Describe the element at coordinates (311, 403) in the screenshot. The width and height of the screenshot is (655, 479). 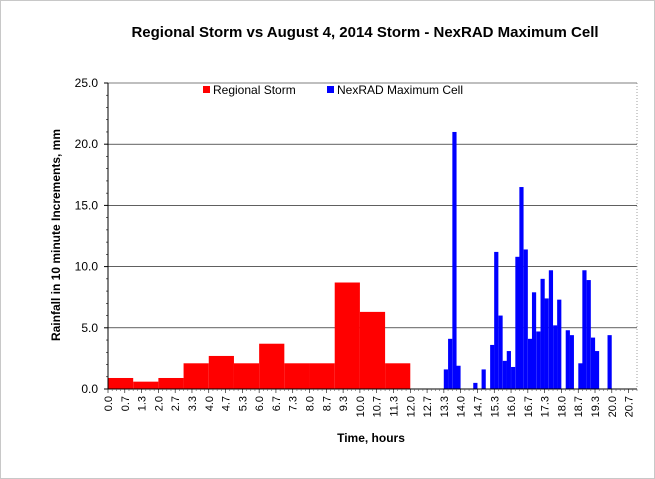
I see `x-tick-label: 8.0` at that location.